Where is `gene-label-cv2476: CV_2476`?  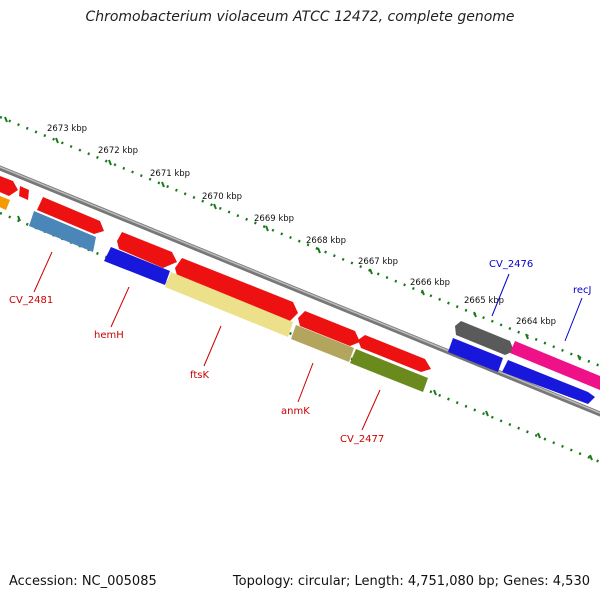 gene-label-cv2476: CV_2476 is located at coordinates (511, 264).